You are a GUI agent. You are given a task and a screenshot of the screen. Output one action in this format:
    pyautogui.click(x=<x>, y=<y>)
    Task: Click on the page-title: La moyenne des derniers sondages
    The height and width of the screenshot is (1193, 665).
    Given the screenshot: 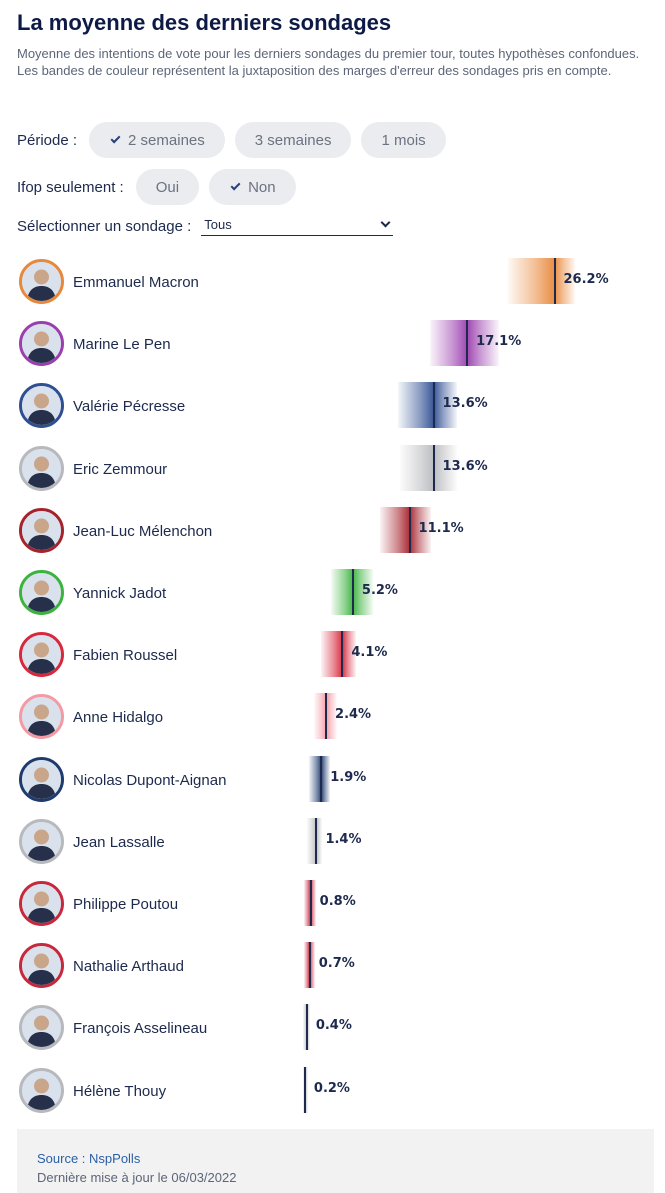 What is the action you would take?
    pyautogui.click(x=204, y=22)
    